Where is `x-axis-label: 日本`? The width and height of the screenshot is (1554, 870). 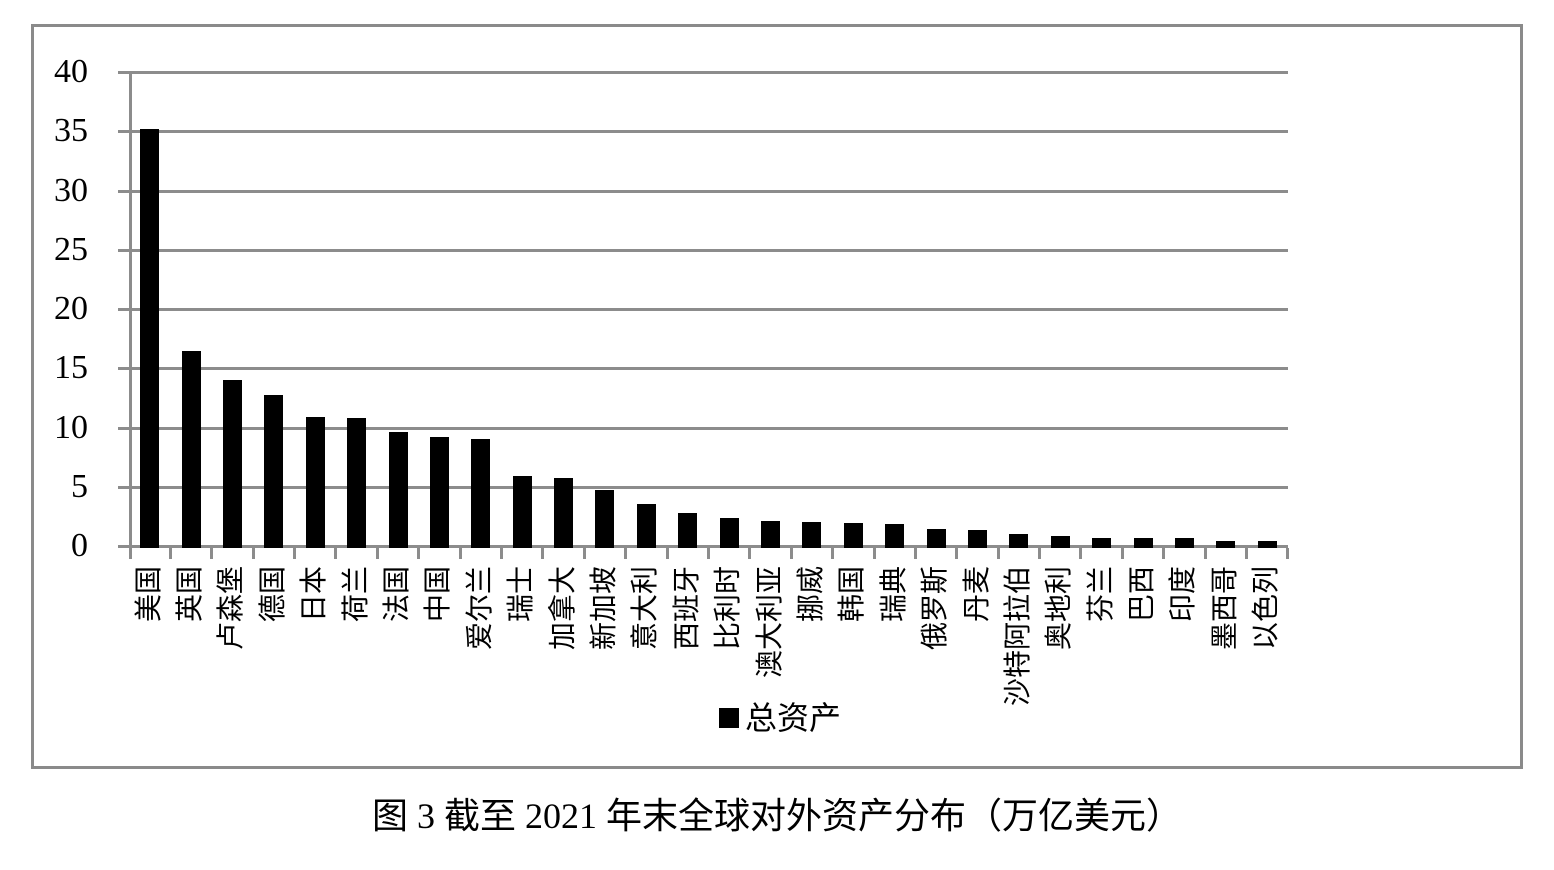 x-axis-label: 日本 is located at coordinates (315, 594).